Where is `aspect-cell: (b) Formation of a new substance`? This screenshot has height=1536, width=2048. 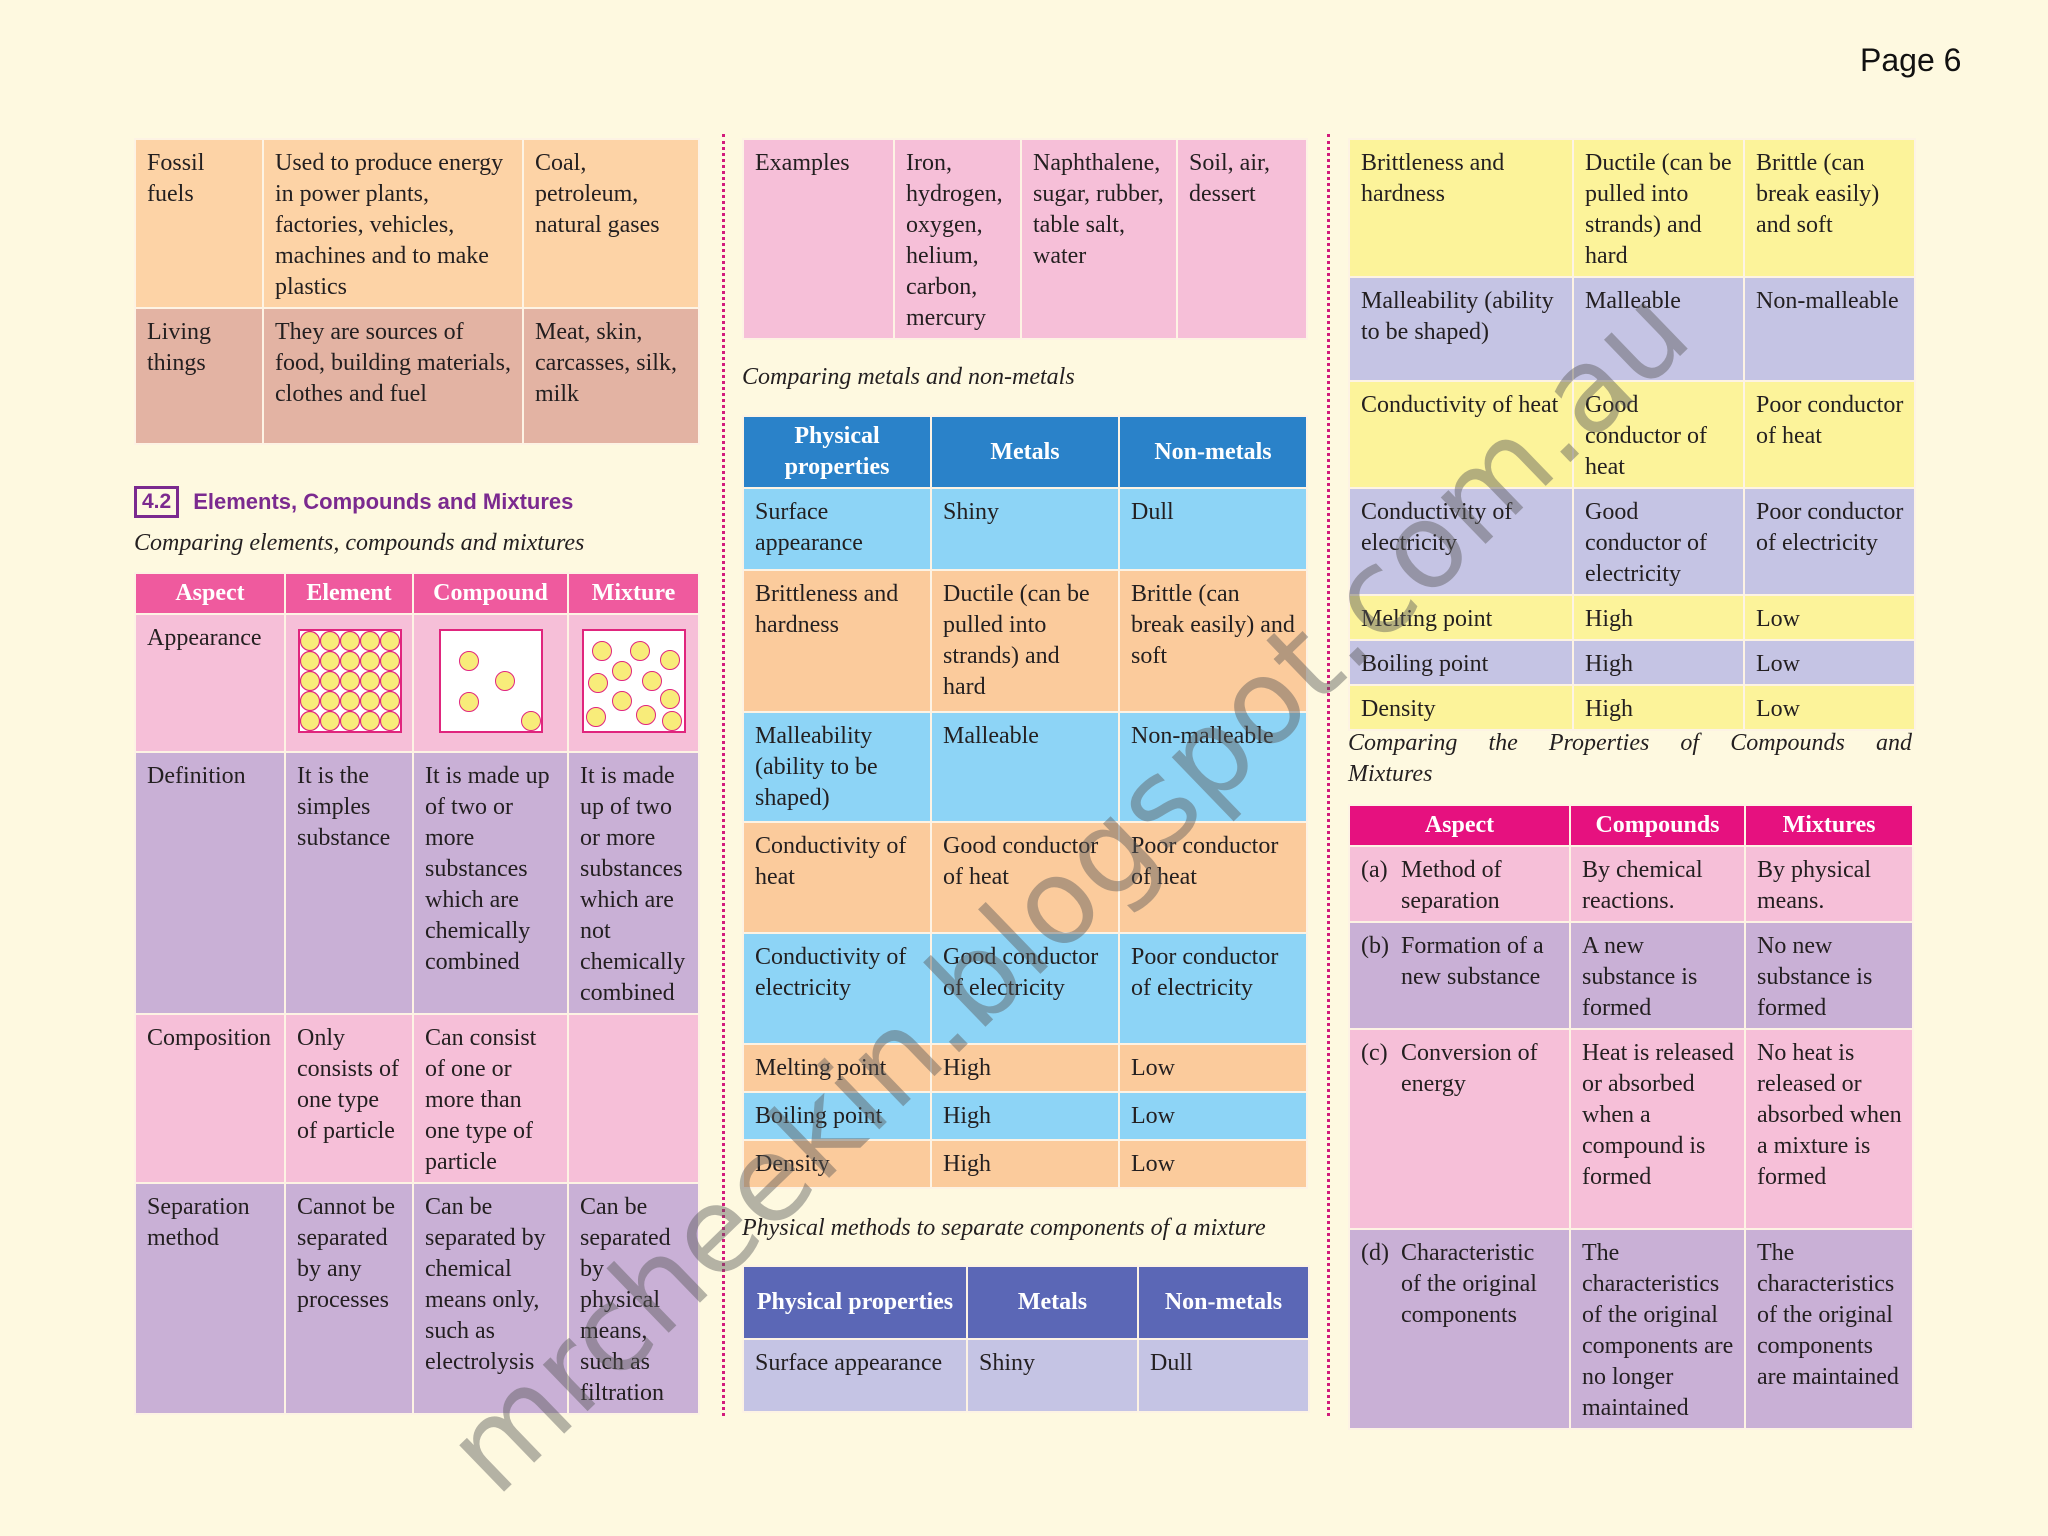
aspect-cell: (b) Formation of a new substance is located at coordinates (1459, 975).